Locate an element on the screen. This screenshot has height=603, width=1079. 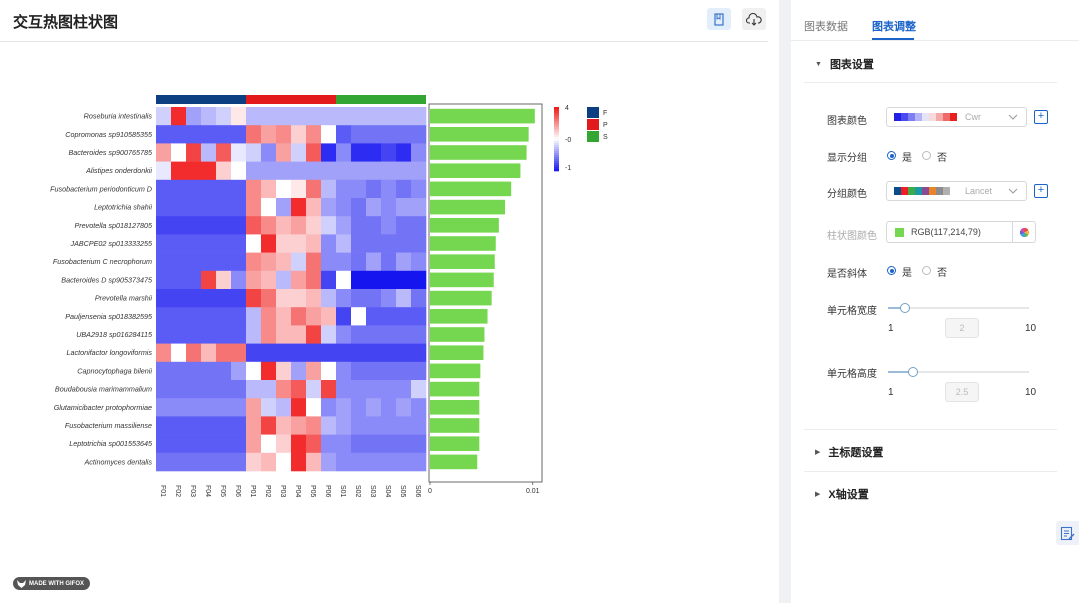
column-label: P01 is located at coordinates (252, 491).